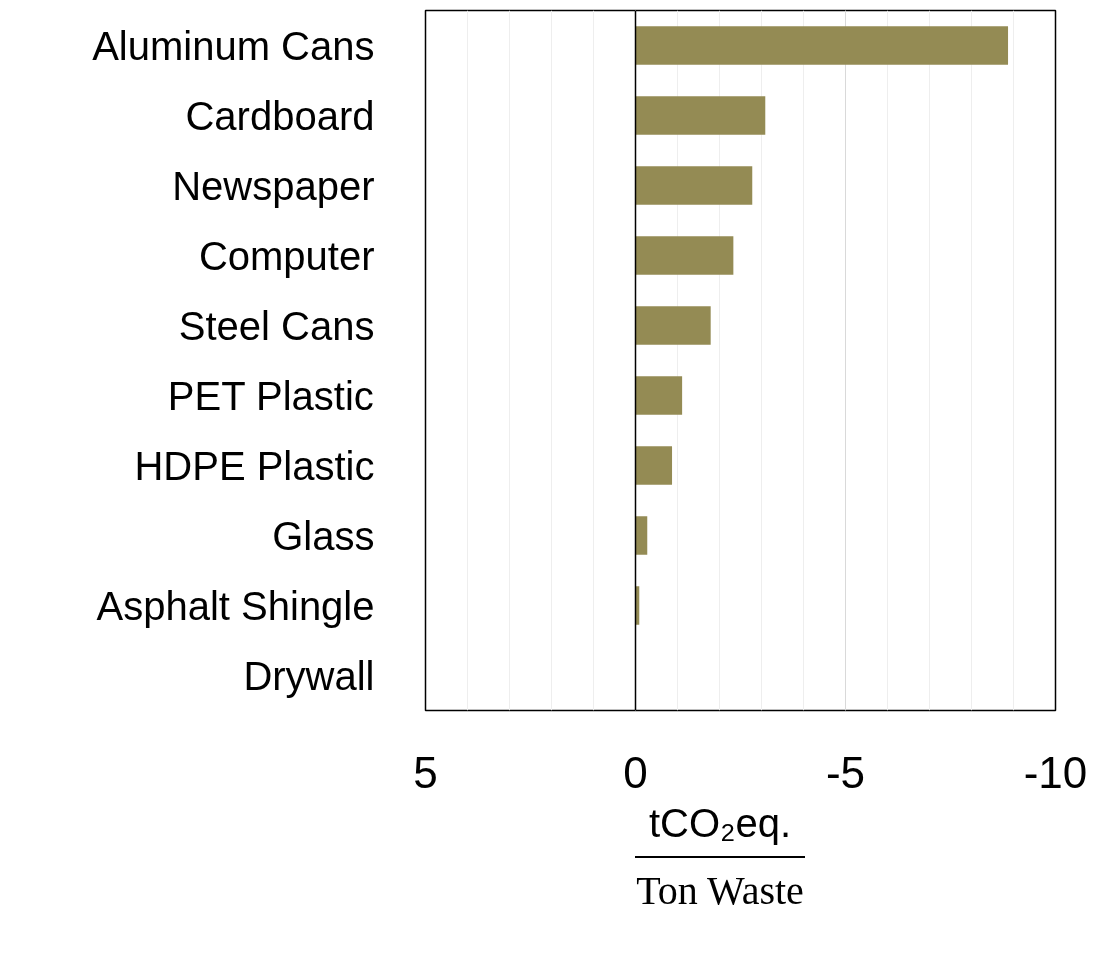 This screenshot has height=980, width=1116. Describe the element at coordinates (720, 858) in the screenshot. I see `x-axis-title: tCO₂eq. Ton Waste` at that location.